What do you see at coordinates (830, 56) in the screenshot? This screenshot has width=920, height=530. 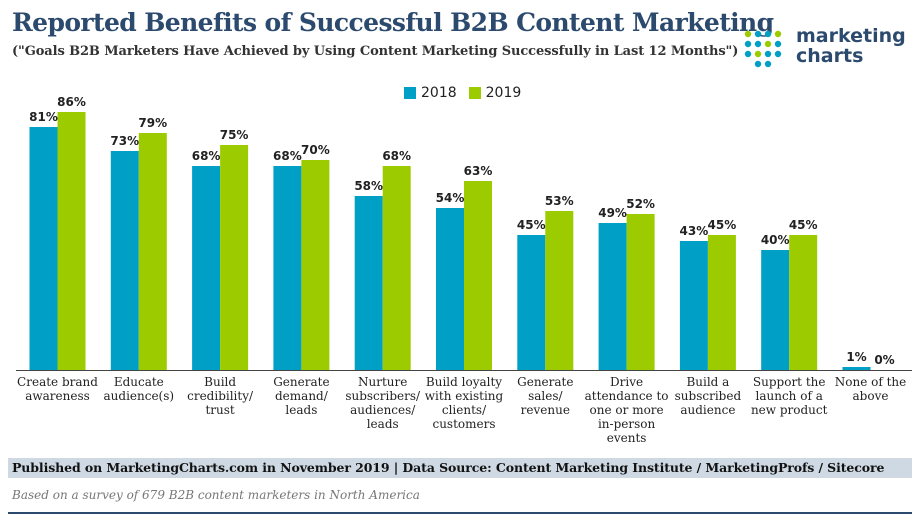 I see `logo-line-2: charts` at bounding box center [830, 56].